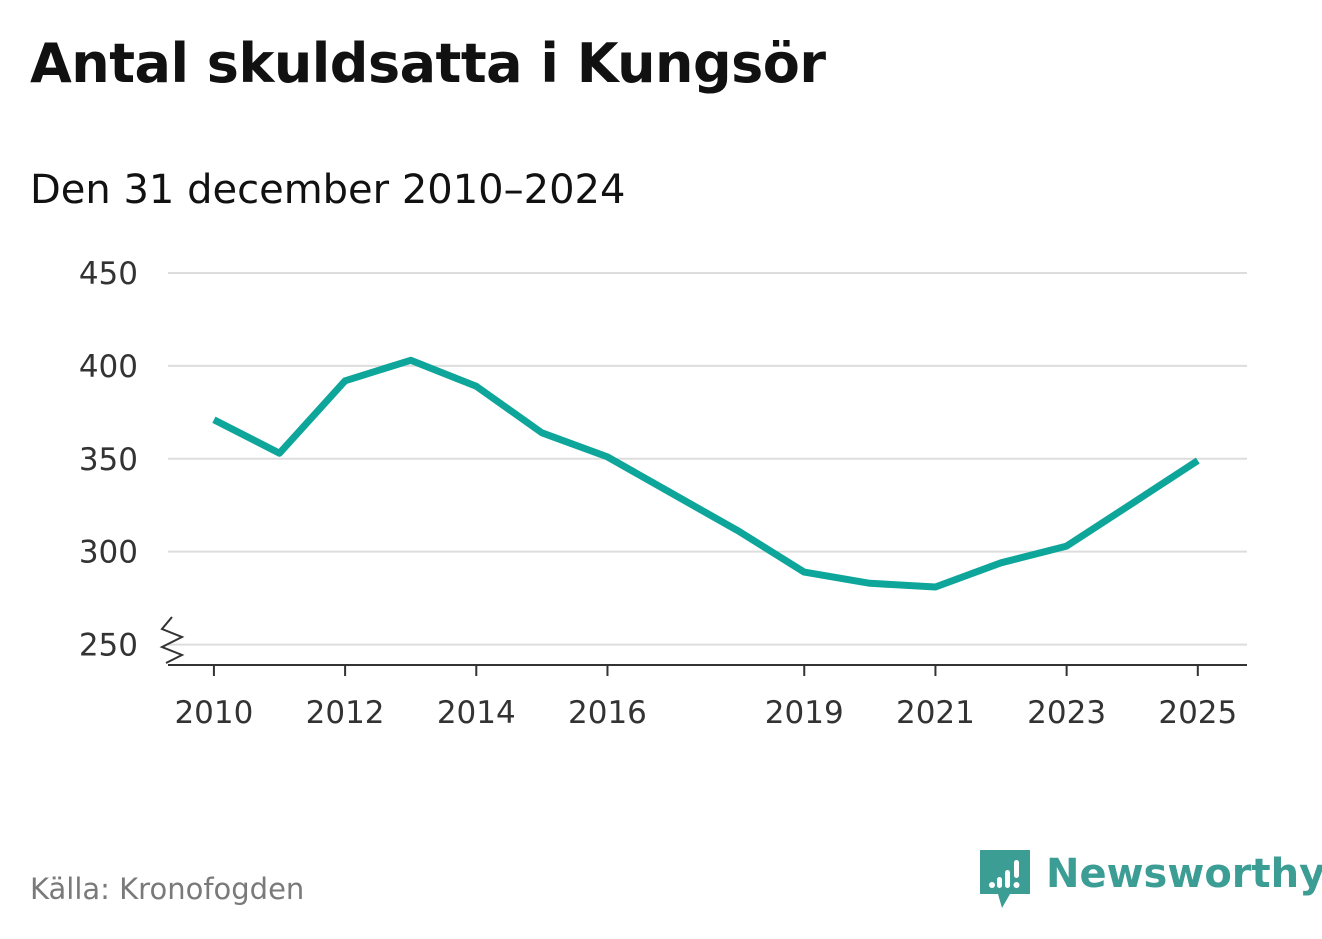  Describe the element at coordinates (345, 713) in the screenshot. I see `x-tick-label-2012: 2012` at that location.